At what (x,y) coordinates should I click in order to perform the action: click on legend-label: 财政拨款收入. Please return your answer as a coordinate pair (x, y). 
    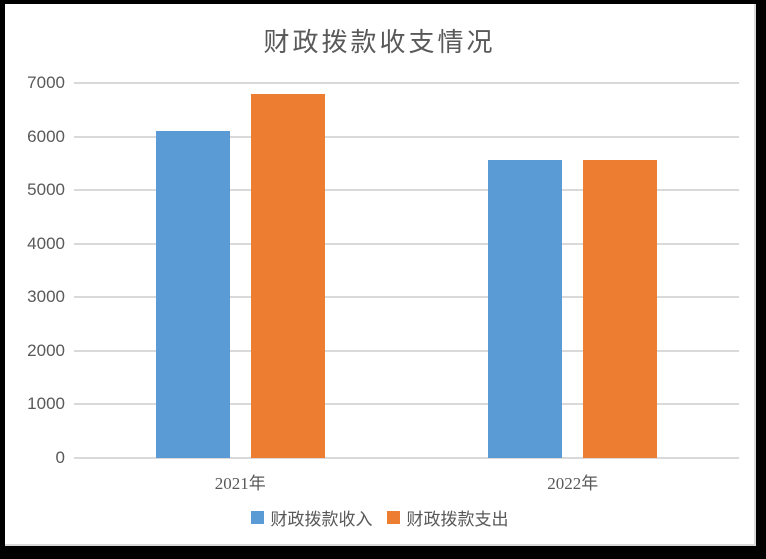
    Looking at the image, I should click on (321, 519).